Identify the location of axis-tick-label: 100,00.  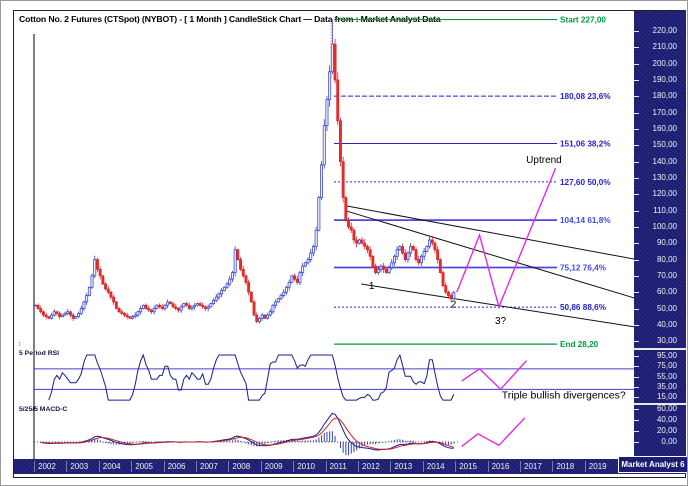
(664, 226).